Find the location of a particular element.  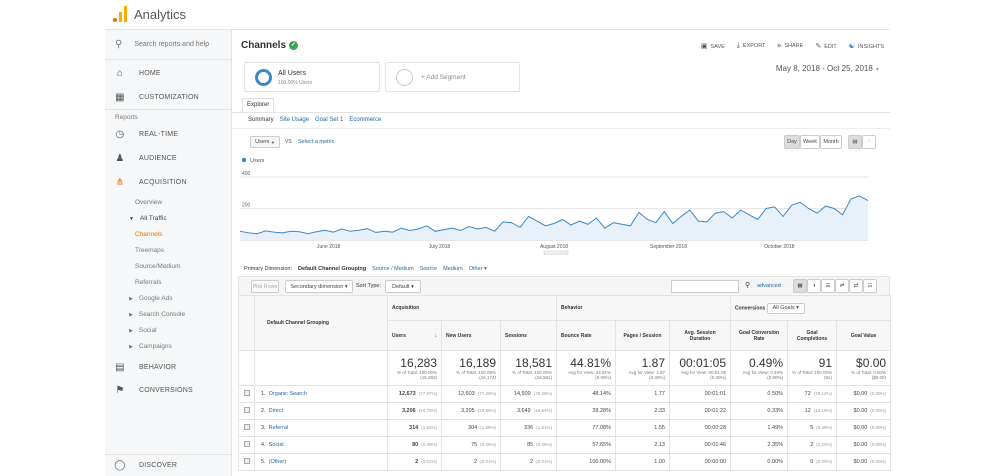

subtab-summary: Summary is located at coordinates (261, 120).